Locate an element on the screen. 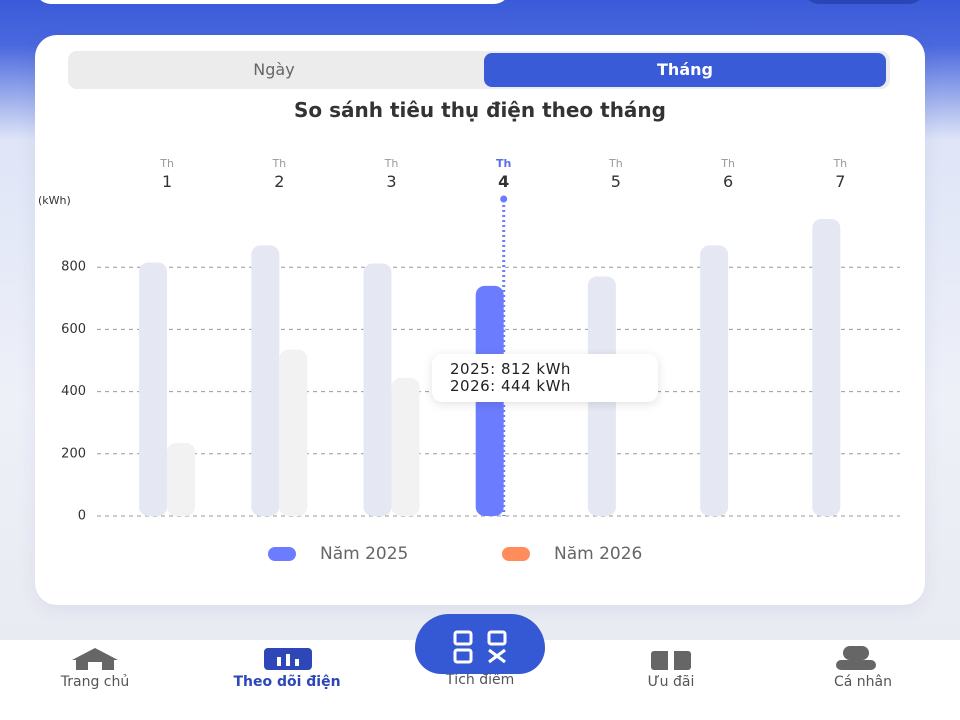  gift-ribbon is located at coordinates (671, 660).